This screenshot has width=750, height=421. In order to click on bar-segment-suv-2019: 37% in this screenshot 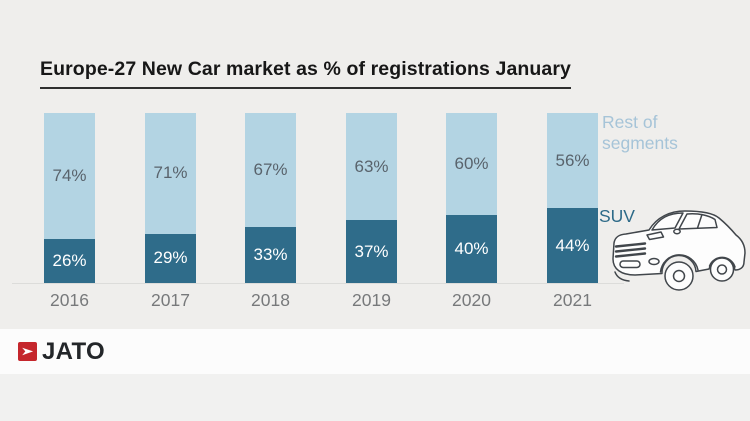, I will do `click(371, 251)`.